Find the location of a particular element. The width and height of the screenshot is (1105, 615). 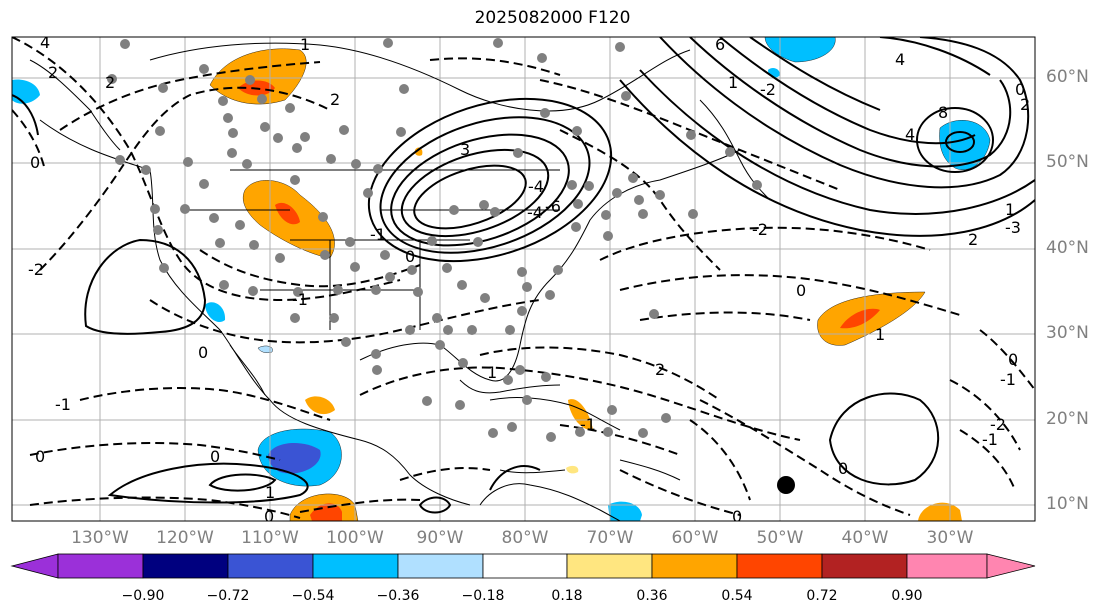

colorbar-tick-label: −0.90 is located at coordinates (143, 596).